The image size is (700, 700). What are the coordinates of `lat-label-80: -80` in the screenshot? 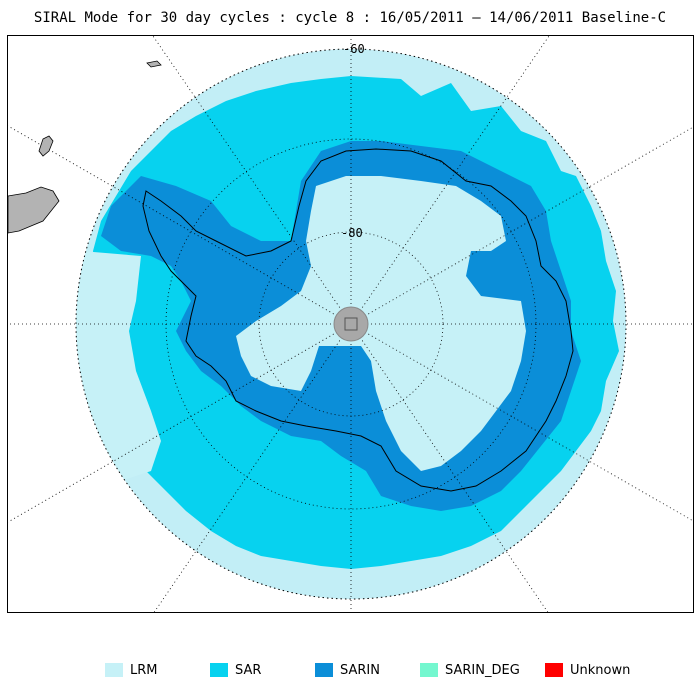 It's located at (352, 233).